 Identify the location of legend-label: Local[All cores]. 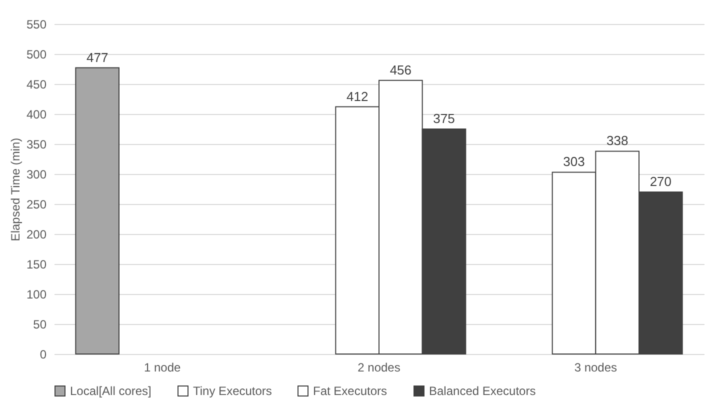
(111, 391).